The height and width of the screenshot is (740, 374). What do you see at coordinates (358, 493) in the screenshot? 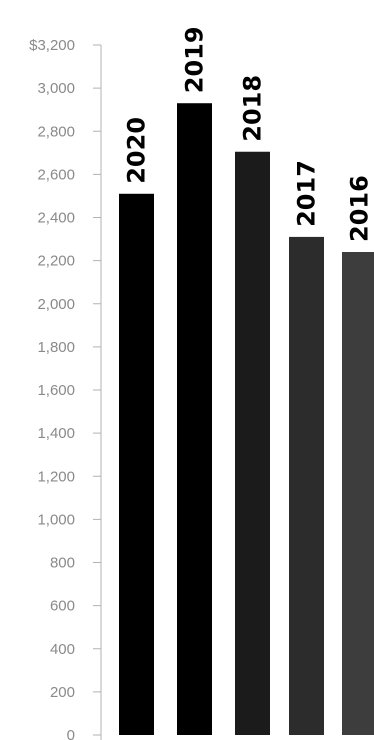
I see `bar-2016` at bounding box center [358, 493].